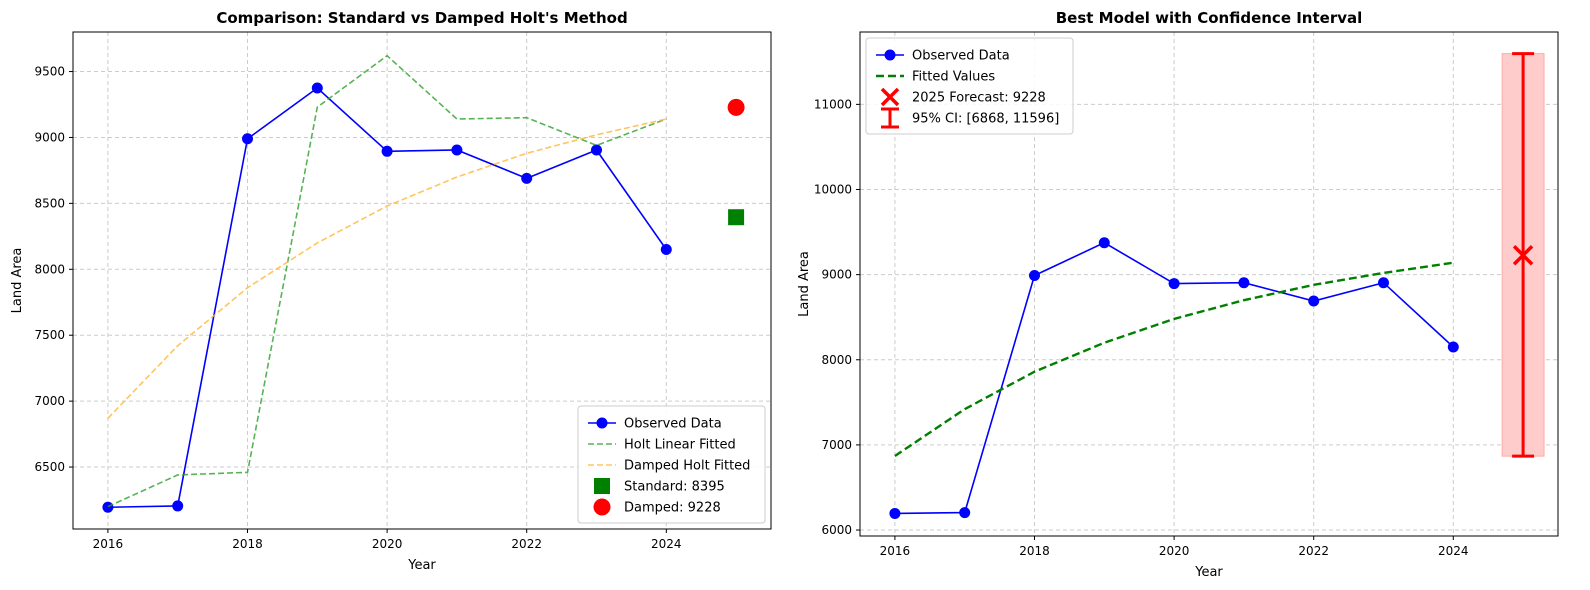 The height and width of the screenshot is (590, 1590). What do you see at coordinates (672, 508) in the screenshot?
I see `legend-label: Damped: 9228` at bounding box center [672, 508].